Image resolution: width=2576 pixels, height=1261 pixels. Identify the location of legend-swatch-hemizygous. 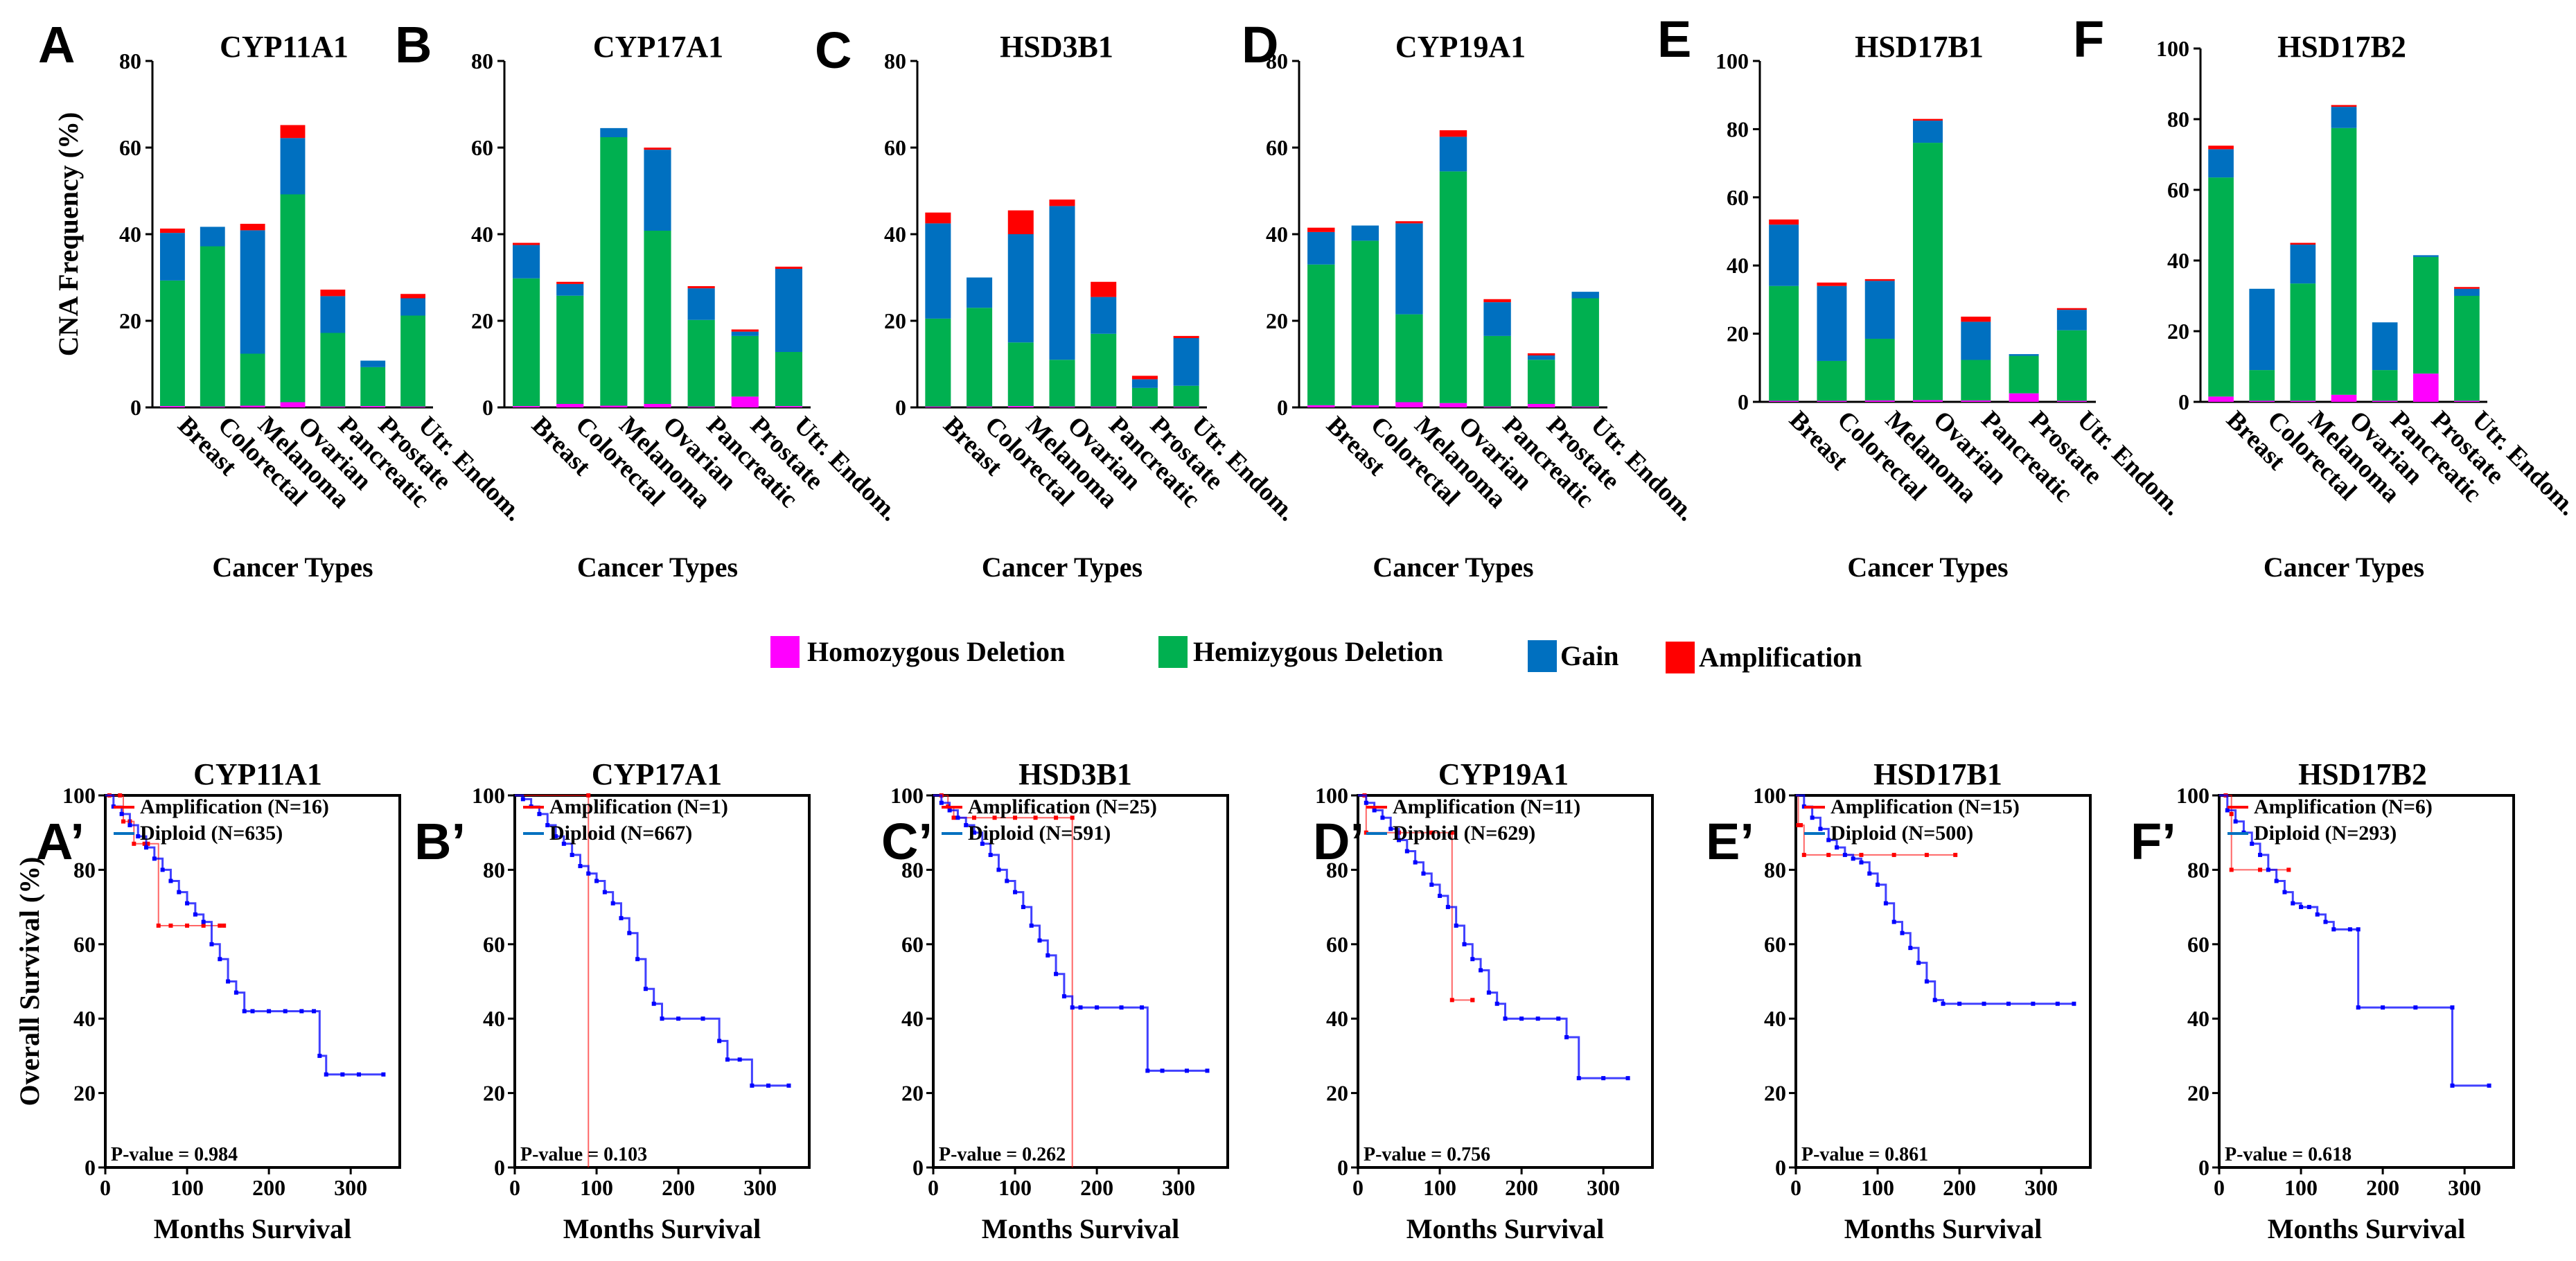
(1173, 652).